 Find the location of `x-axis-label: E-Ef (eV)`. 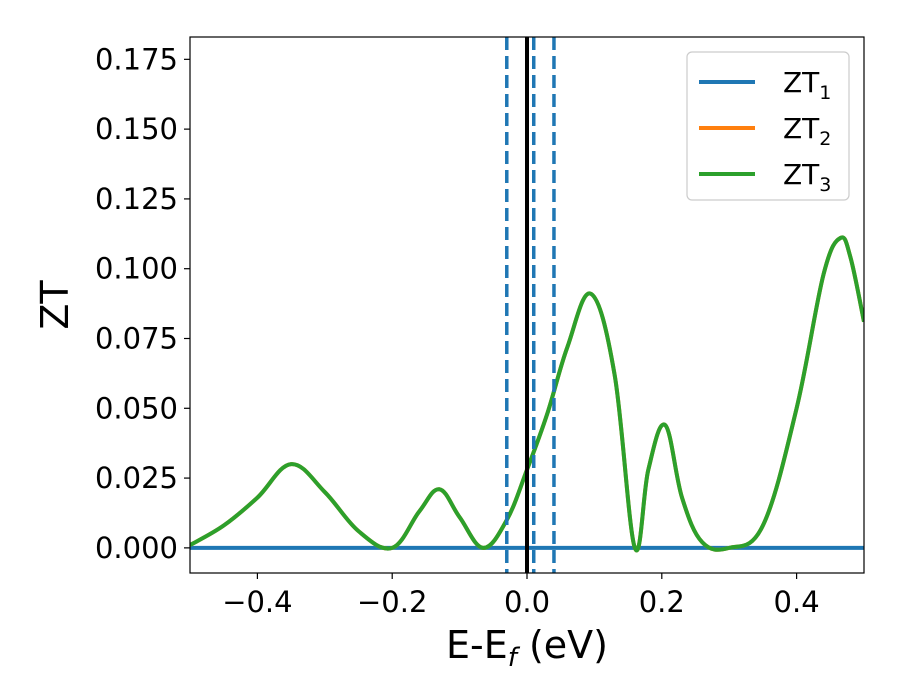

x-axis-label: E-Ef (eV) is located at coordinates (527, 648).